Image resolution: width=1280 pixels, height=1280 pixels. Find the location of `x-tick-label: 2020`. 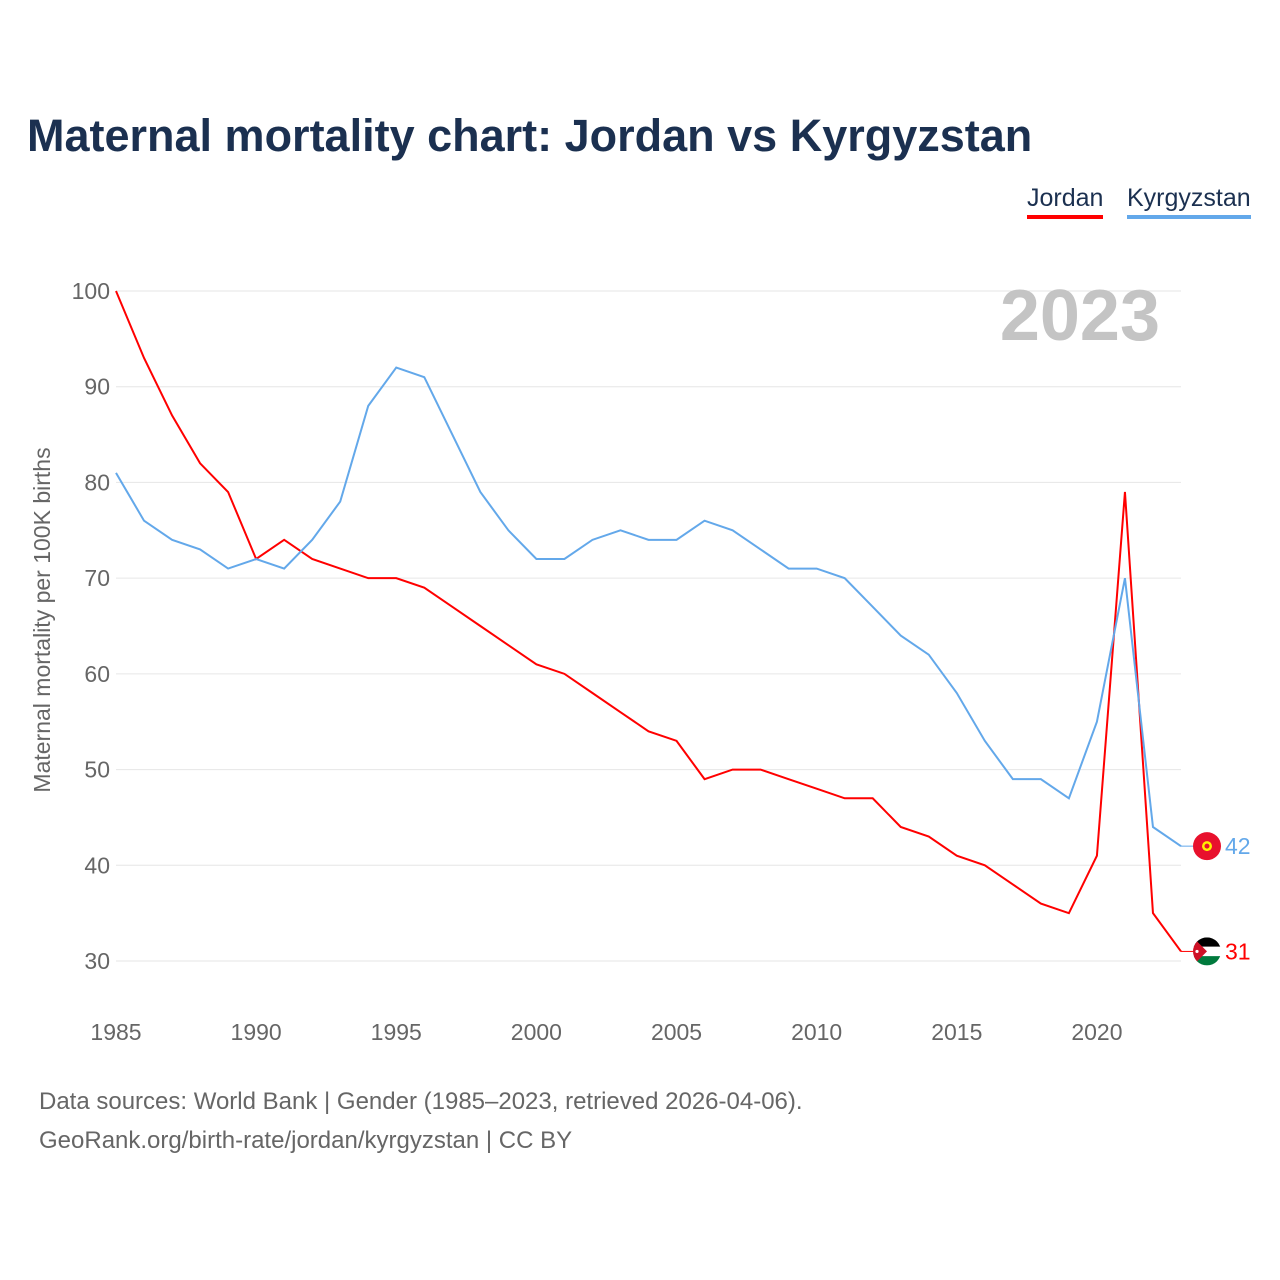

x-tick-label: 2020 is located at coordinates (1096, 1032).